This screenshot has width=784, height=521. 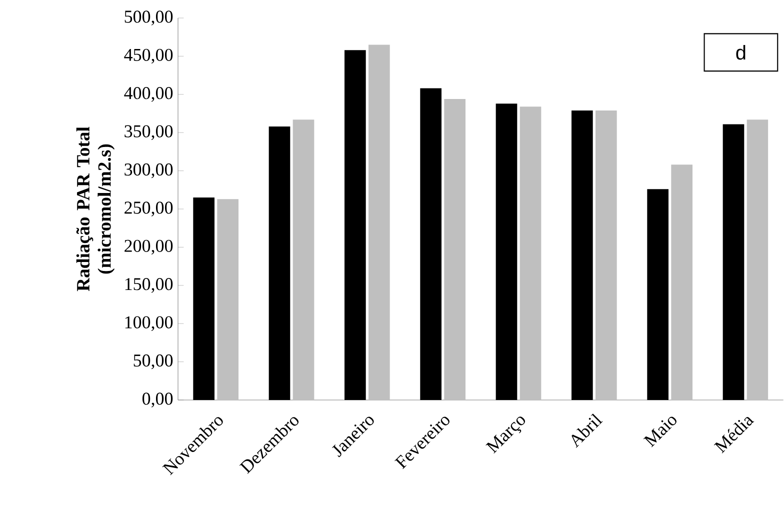 What do you see at coordinates (148, 18) in the screenshot?
I see `y-tick-label: 500,00` at bounding box center [148, 18].